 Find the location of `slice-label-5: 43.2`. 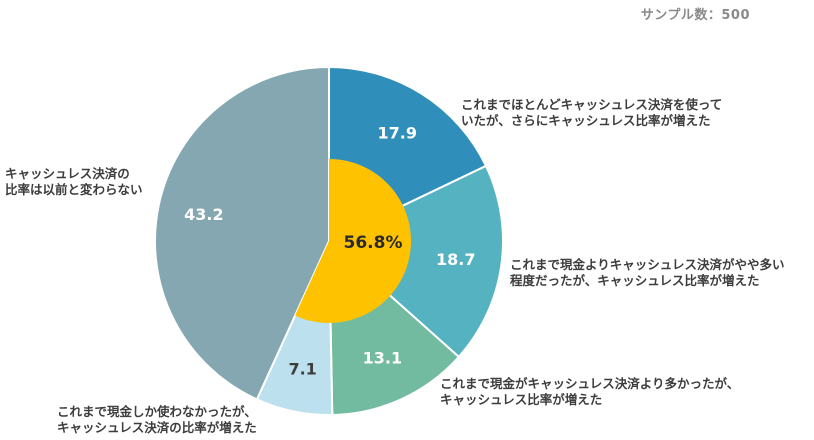

slice-label-5: 43.2 is located at coordinates (203, 214).